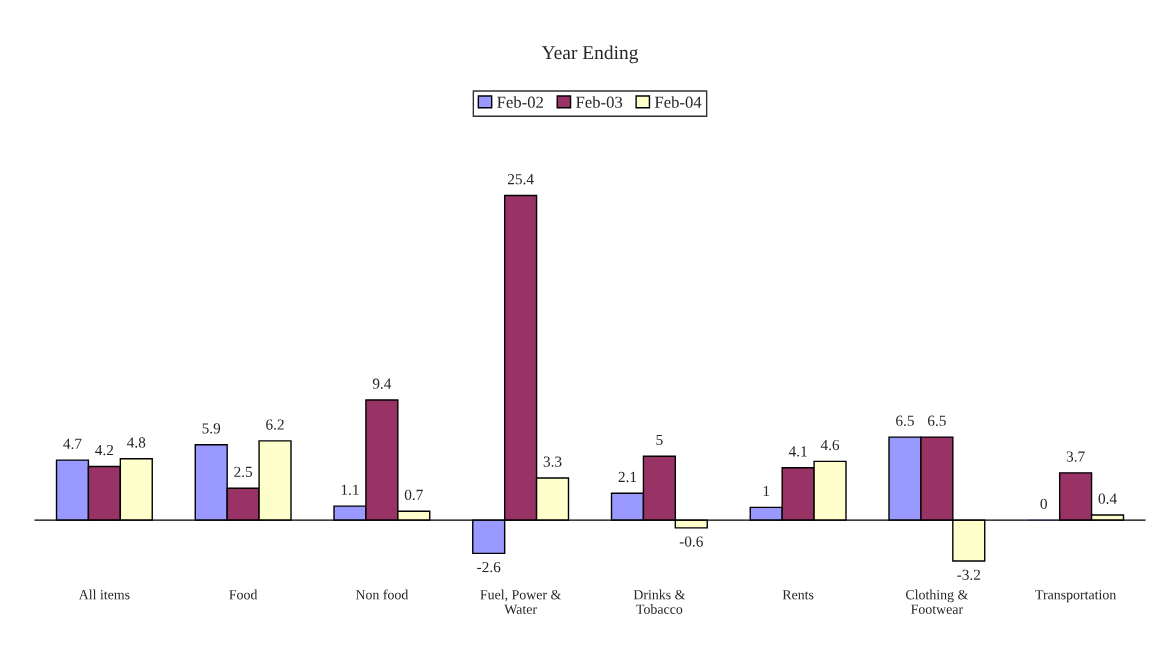 Image resolution: width=1150 pixels, height=660 pixels. What do you see at coordinates (72, 443) in the screenshot?
I see `data-label: 4.7` at bounding box center [72, 443].